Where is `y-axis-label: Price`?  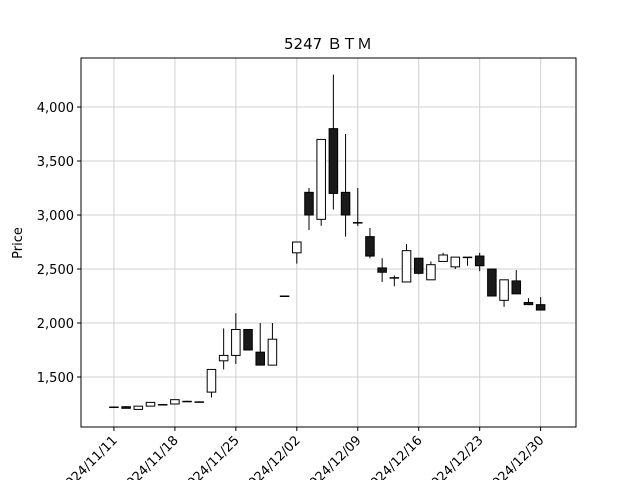 y-axis-label: Price is located at coordinates (18, 243).